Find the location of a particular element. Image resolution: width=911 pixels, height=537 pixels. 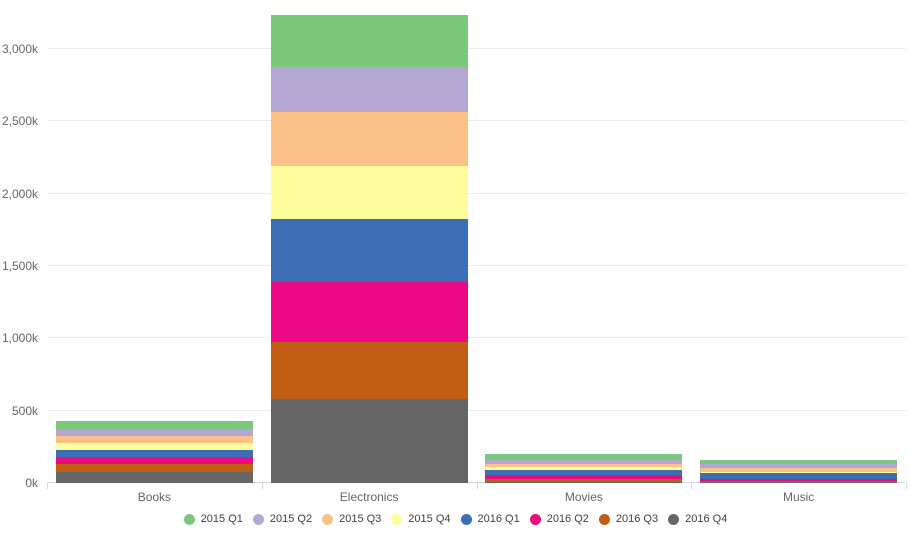

bar-segment-movies-2015-q3 is located at coordinates (584, 465).